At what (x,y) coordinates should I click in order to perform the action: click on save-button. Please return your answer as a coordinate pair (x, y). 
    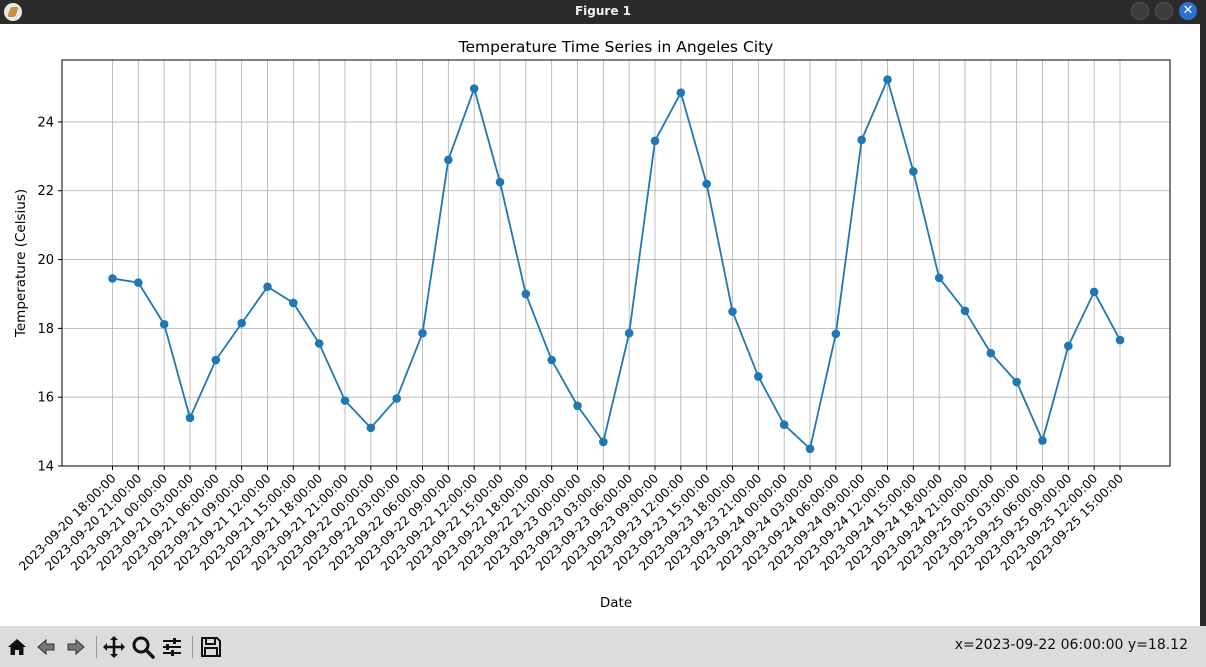
    Looking at the image, I should click on (211, 647).